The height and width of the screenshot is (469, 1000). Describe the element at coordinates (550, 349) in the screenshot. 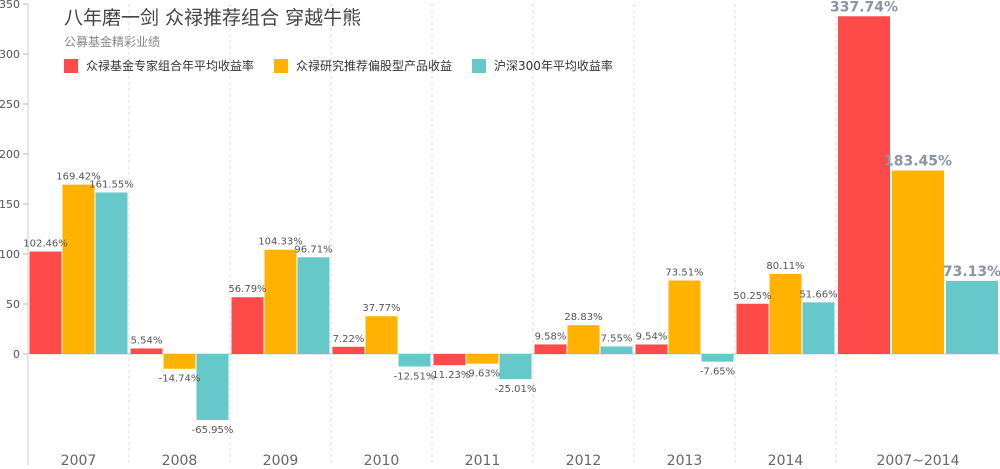

I see `bar-1-2012` at that location.